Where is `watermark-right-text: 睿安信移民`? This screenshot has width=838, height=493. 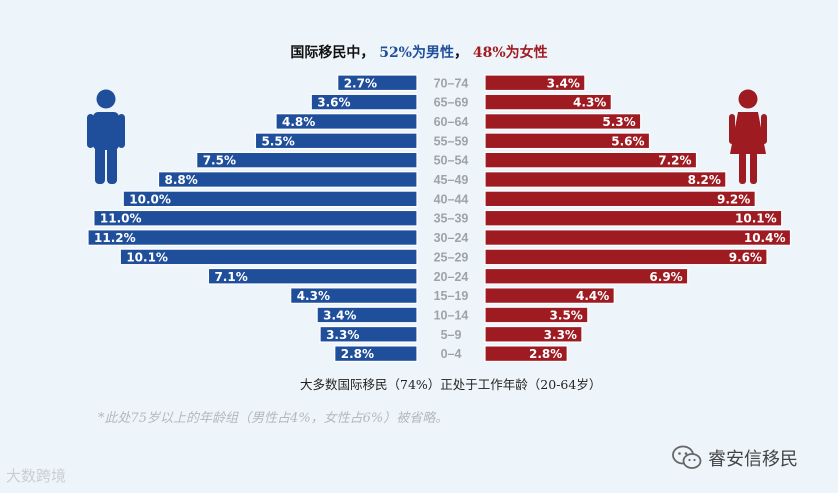
watermark-right-text: 睿安信移民 is located at coordinates (753, 459).